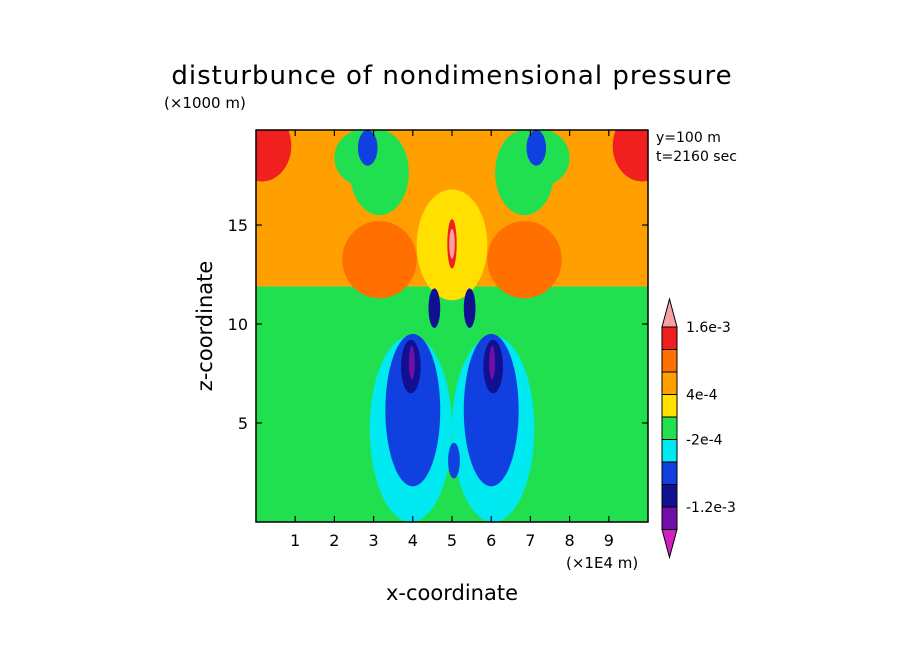 Image resolution: width=904 pixels, height=654 pixels. What do you see at coordinates (205, 326) in the screenshot?
I see `y-axis-label: z-coordinate` at bounding box center [205, 326].